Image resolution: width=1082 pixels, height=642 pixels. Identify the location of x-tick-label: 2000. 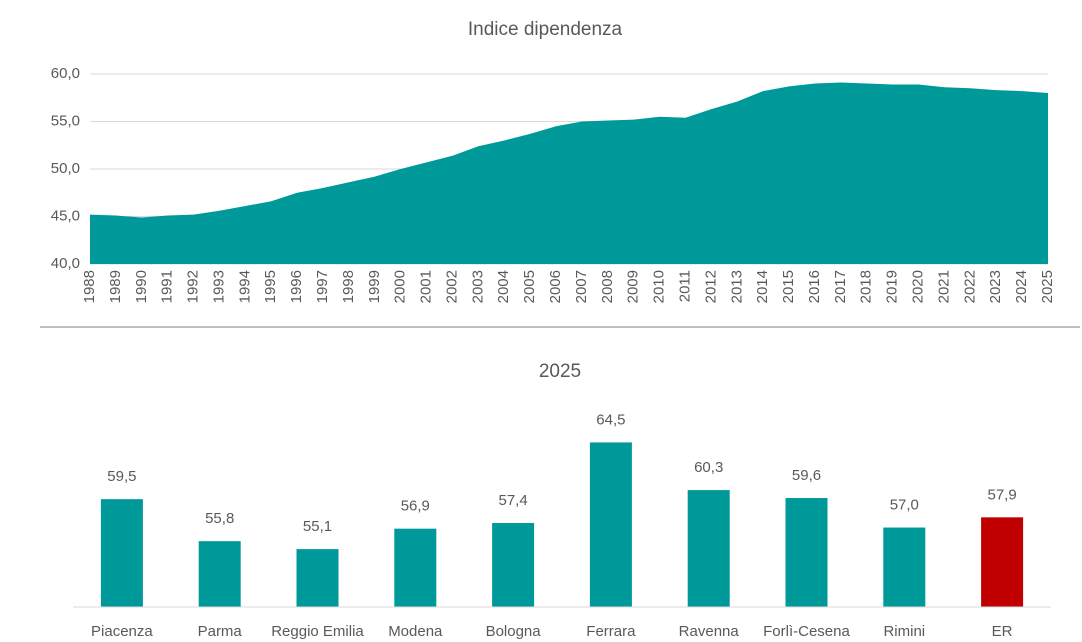
(400, 286).